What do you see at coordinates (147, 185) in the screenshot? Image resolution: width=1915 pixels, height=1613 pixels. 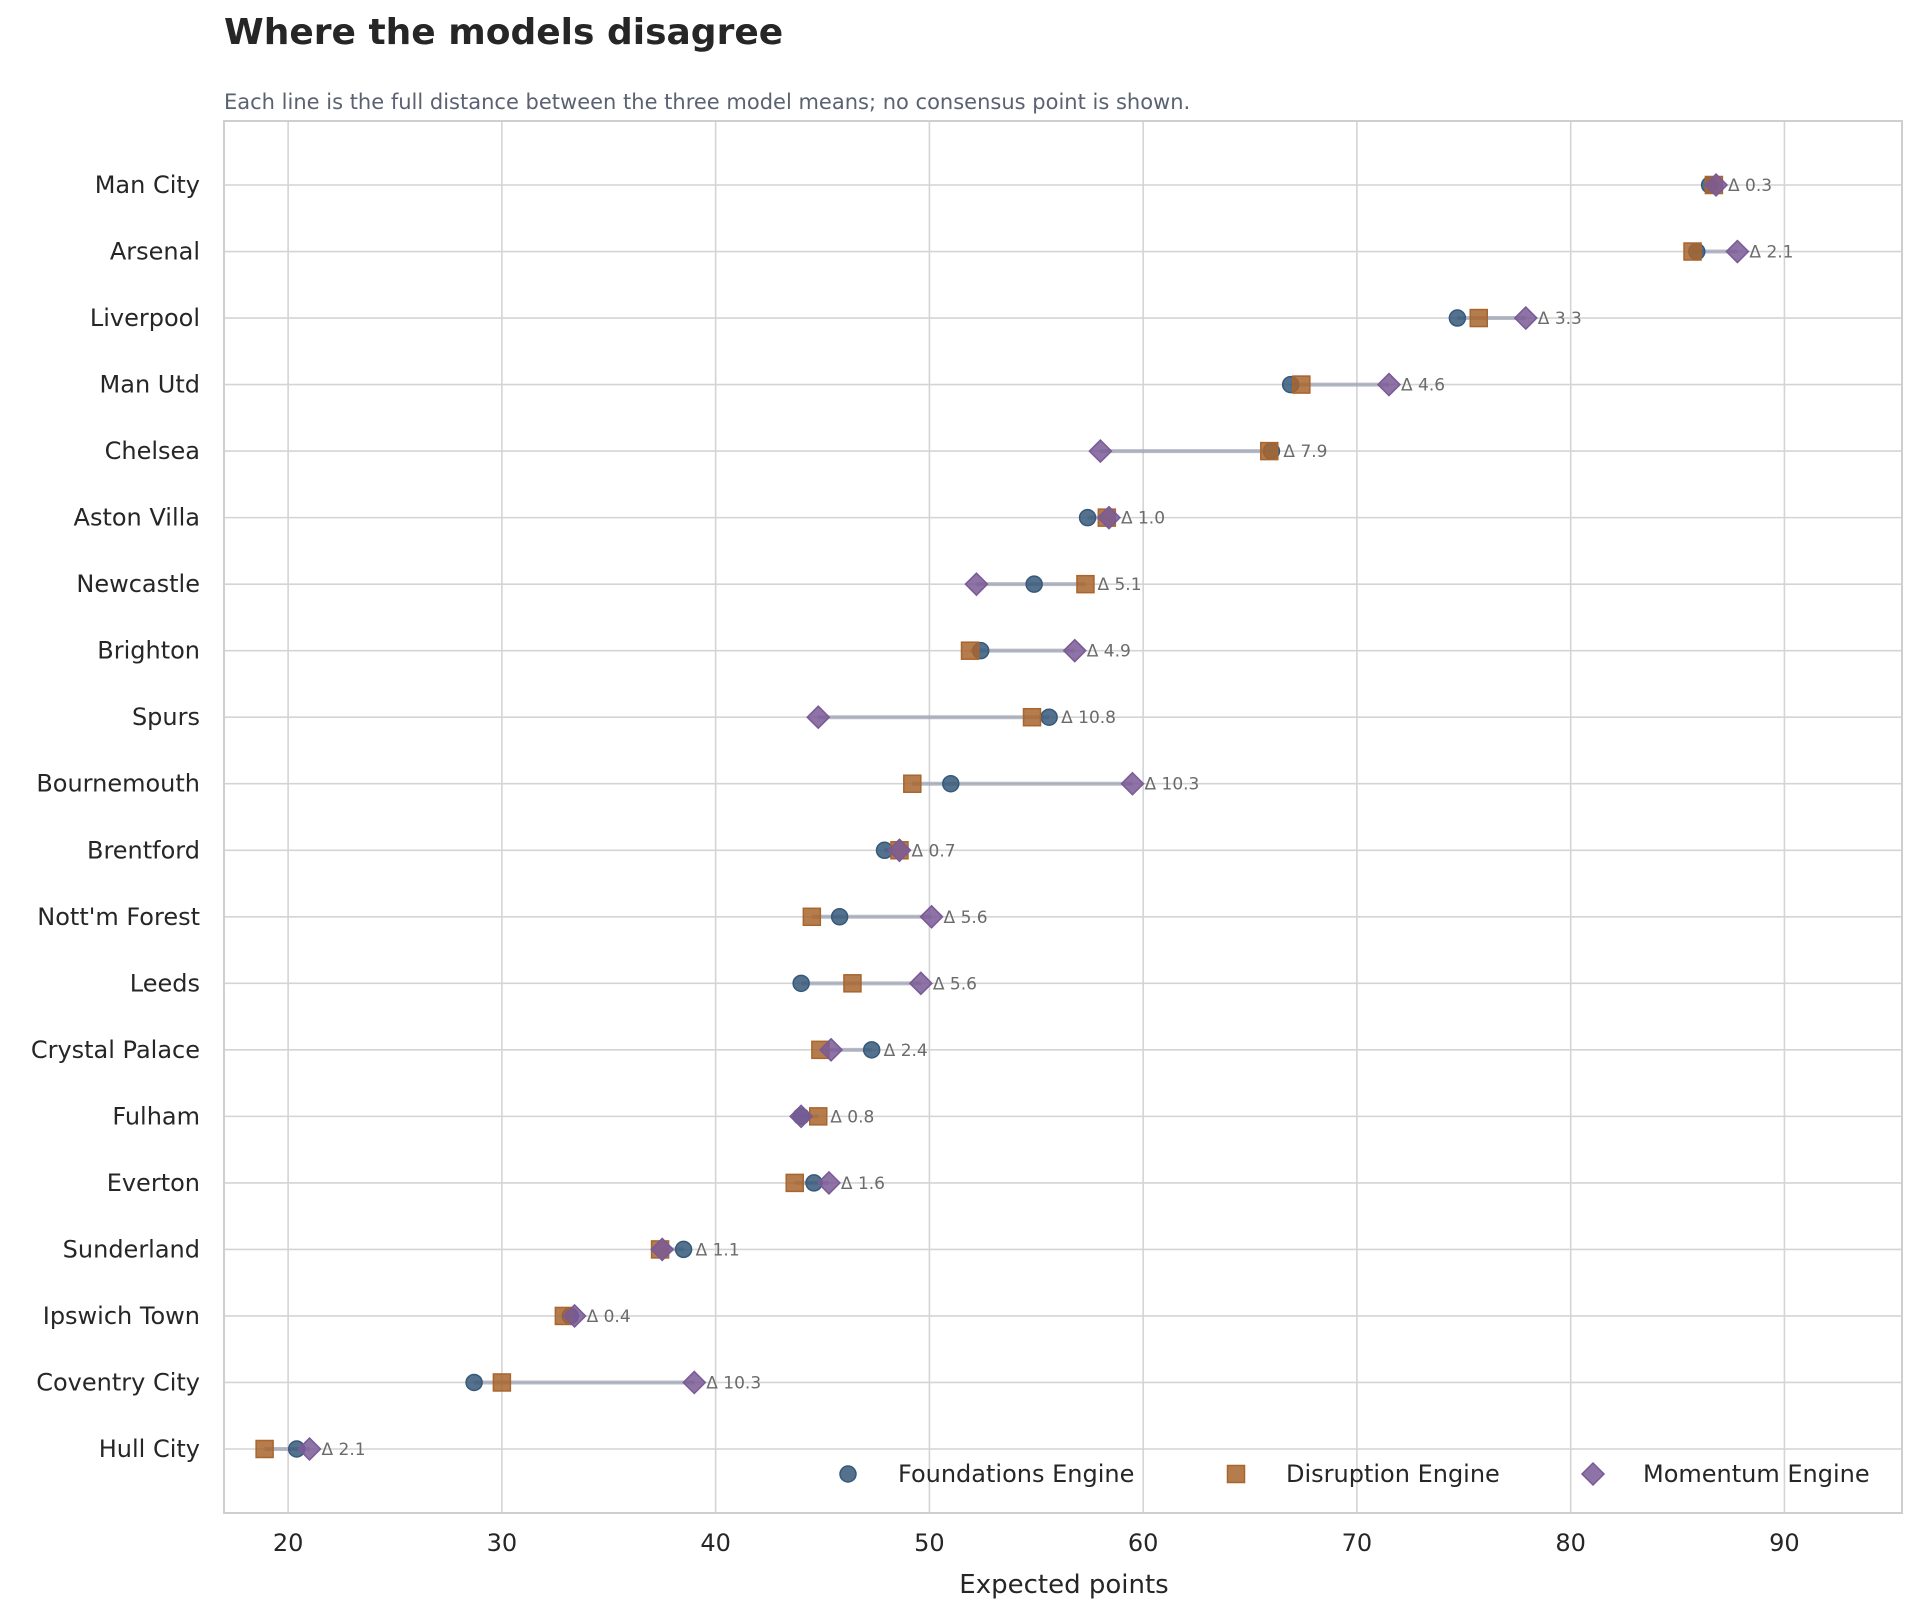 I see `y-tick-label: Man City` at bounding box center [147, 185].